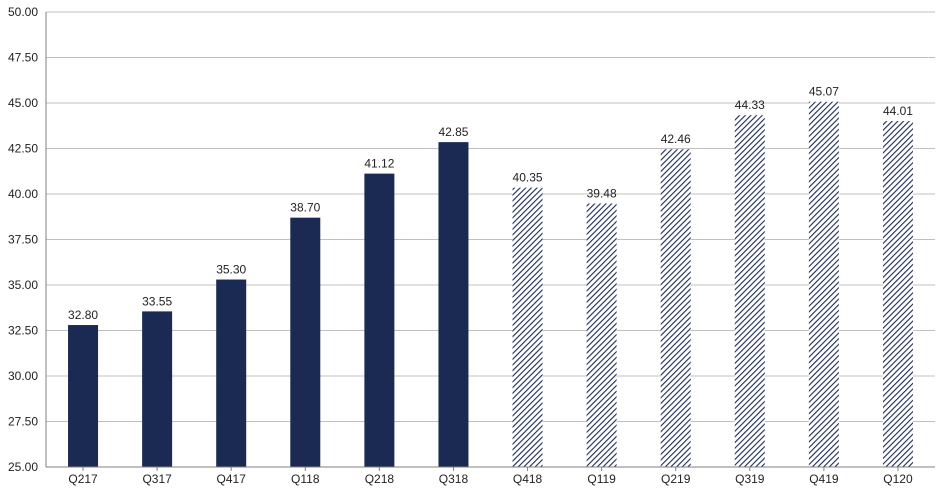  I want to click on y-tick-label: 47.50, so click(23, 58).